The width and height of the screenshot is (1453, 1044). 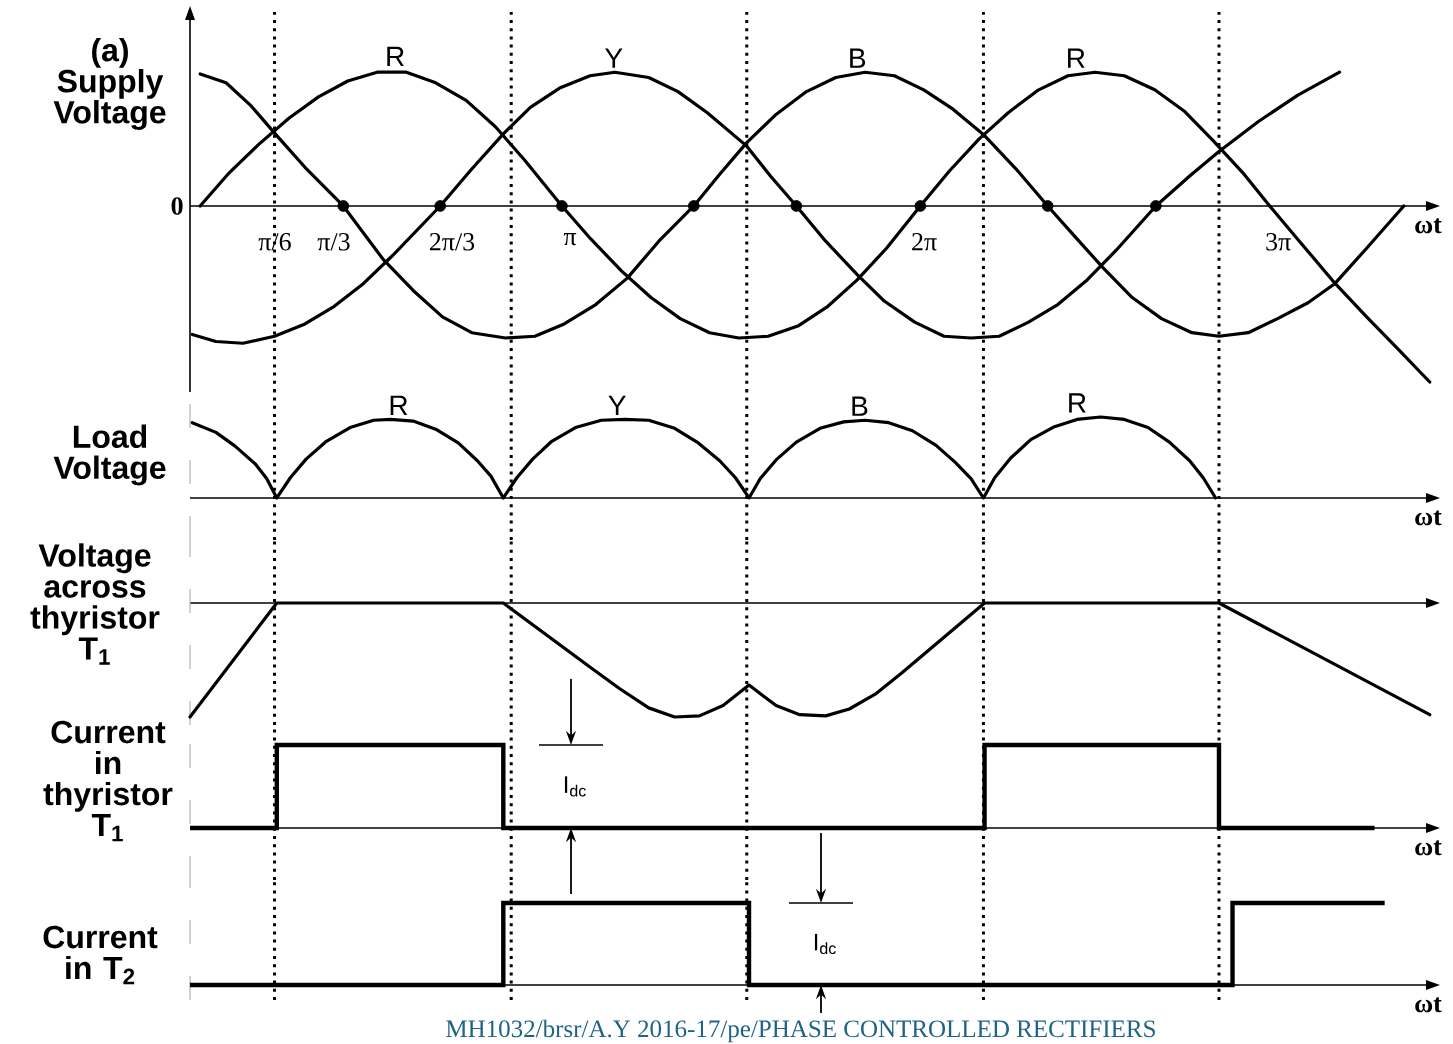 I want to click on x-tick-label: 2π/3, so click(x=452, y=242).